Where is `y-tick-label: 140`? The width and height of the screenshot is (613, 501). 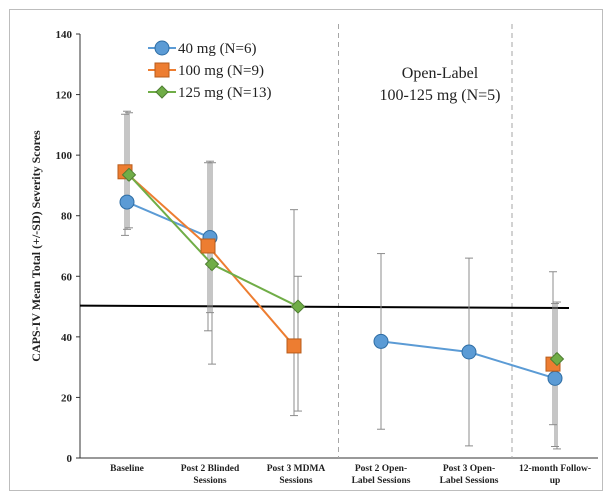
y-tick-label: 140 is located at coordinates (64, 35).